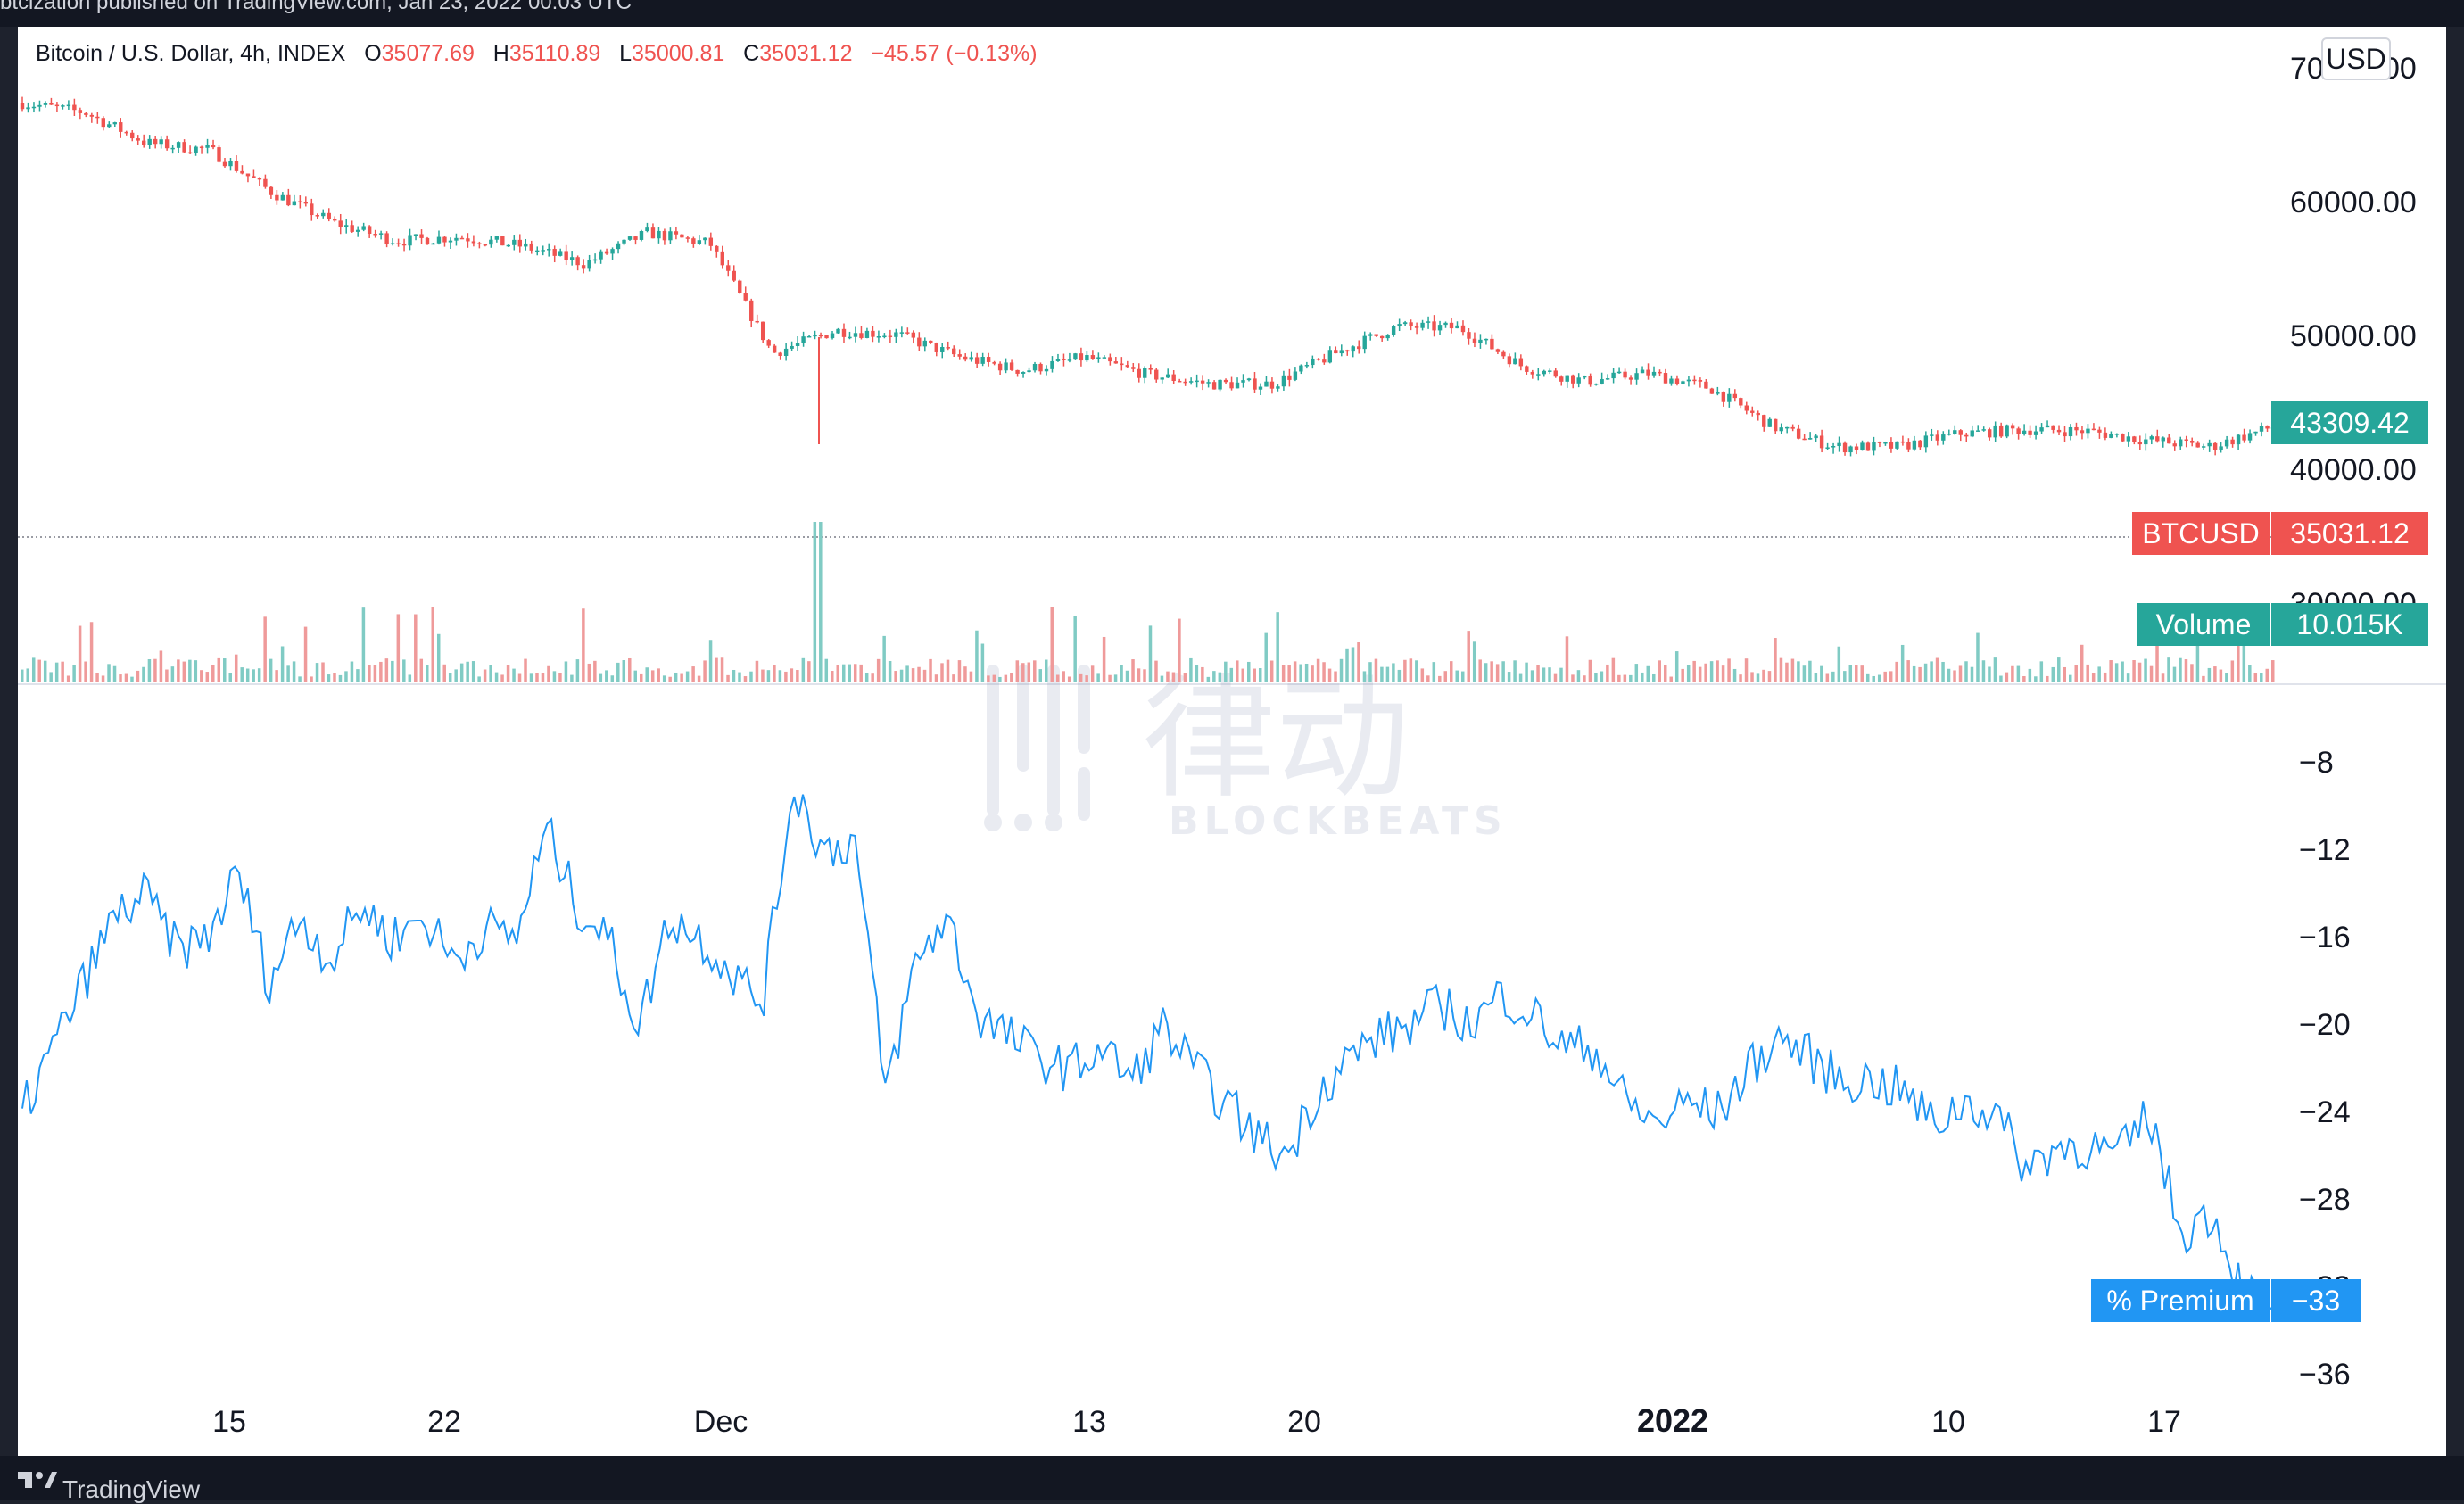 The height and width of the screenshot is (1504, 2464). What do you see at coordinates (132, 1489) in the screenshot?
I see `tradingview-brand: TradingView` at bounding box center [132, 1489].